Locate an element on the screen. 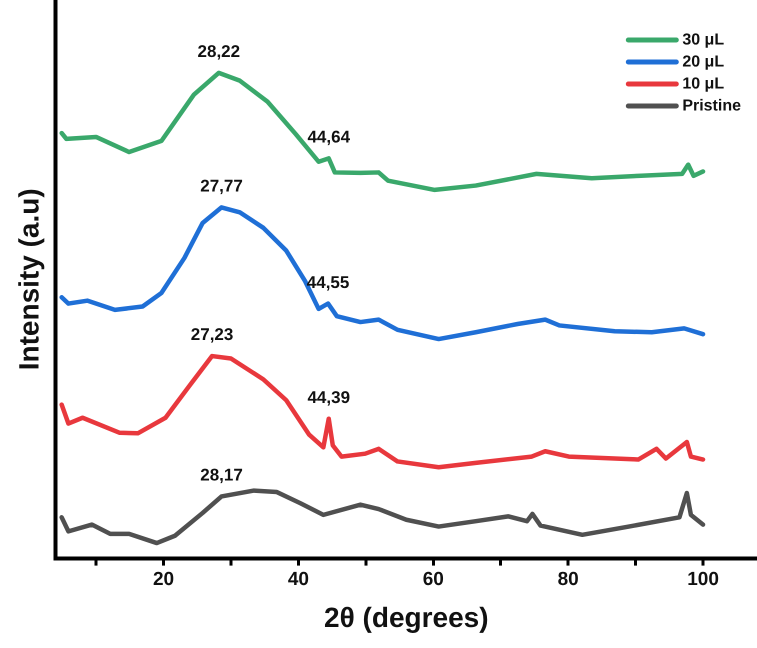 The width and height of the screenshot is (757, 648). annotation: 27,77 is located at coordinates (221, 186).